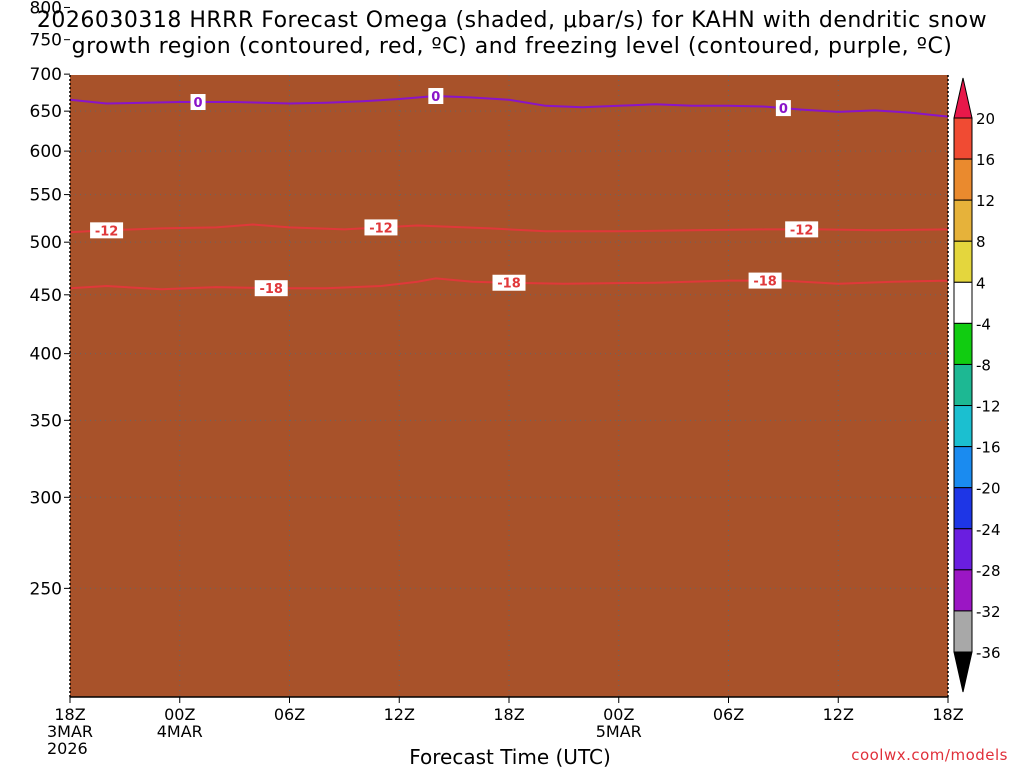 This screenshot has width=1024, height=769. What do you see at coordinates (180, 731) in the screenshot?
I see `x-tick-label: 4MAR` at bounding box center [180, 731].